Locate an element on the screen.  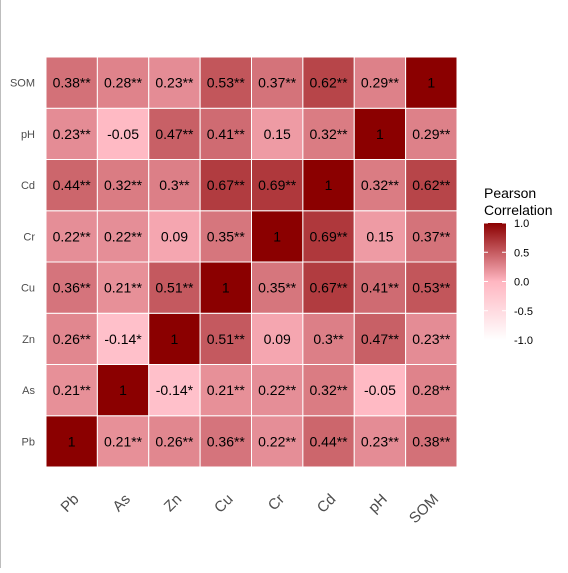
cell-value-label: 0.3** is located at coordinates (174, 185).